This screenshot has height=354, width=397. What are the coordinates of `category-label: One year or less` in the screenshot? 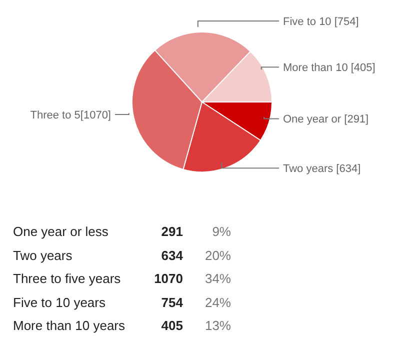 It's located at (61, 232).